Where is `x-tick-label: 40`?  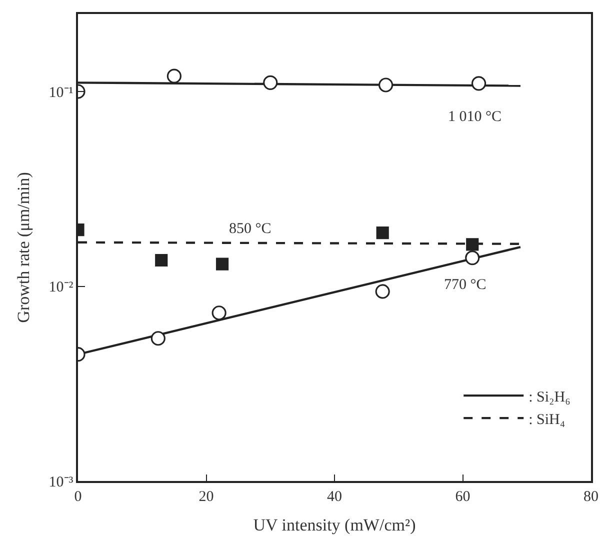
x-tick-label: 40 is located at coordinates (334, 496).